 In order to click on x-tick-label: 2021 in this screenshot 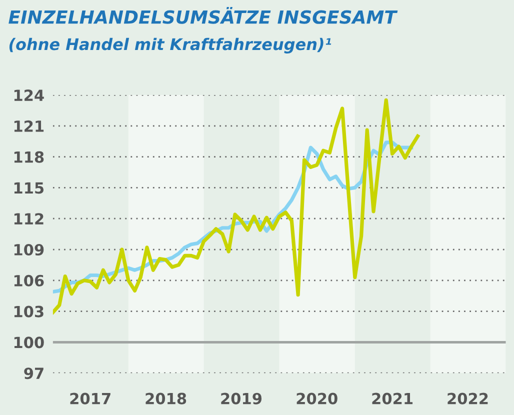, I will do `click(392, 398)`.